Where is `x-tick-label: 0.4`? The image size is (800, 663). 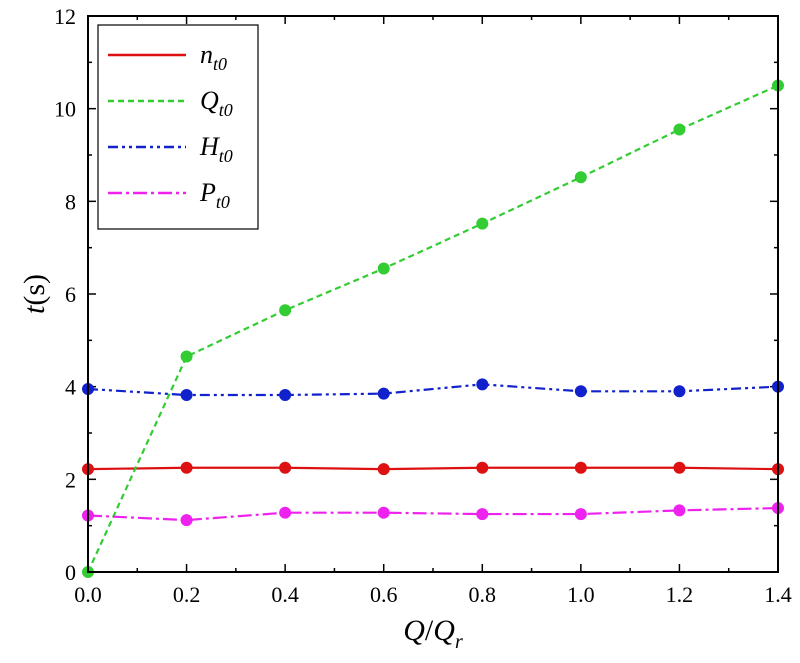
x-tick-label: 0.4 is located at coordinates (285, 594).